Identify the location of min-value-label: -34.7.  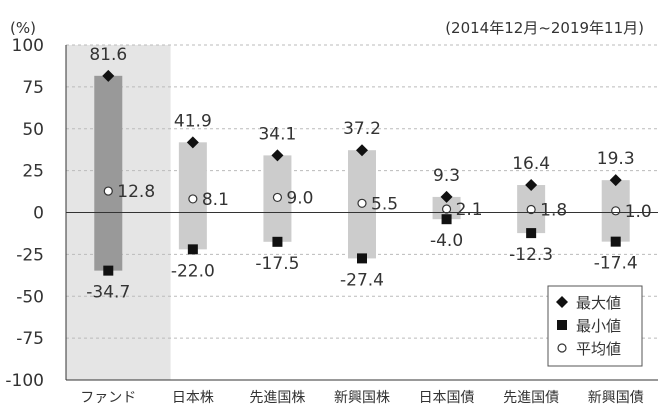
(108, 293).